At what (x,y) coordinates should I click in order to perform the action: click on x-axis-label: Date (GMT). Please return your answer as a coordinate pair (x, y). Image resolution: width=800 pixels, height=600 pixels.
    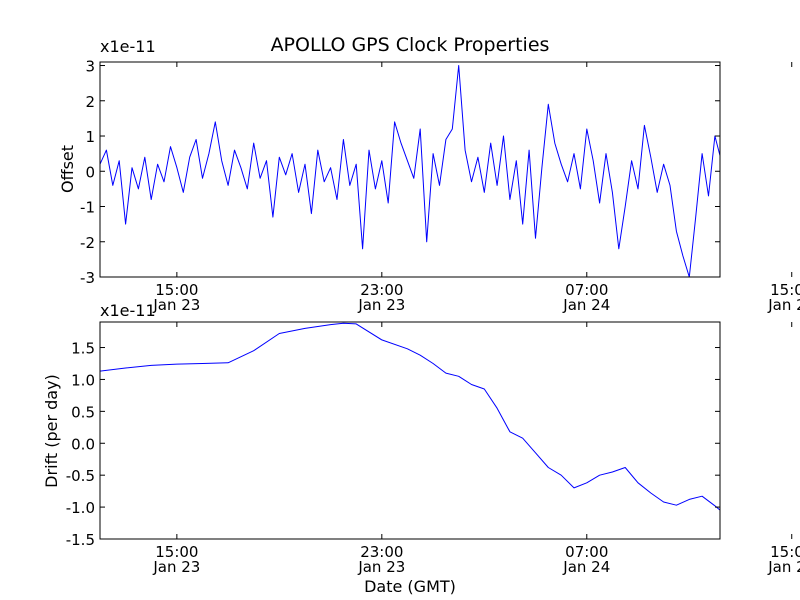
    Looking at the image, I should click on (410, 586).